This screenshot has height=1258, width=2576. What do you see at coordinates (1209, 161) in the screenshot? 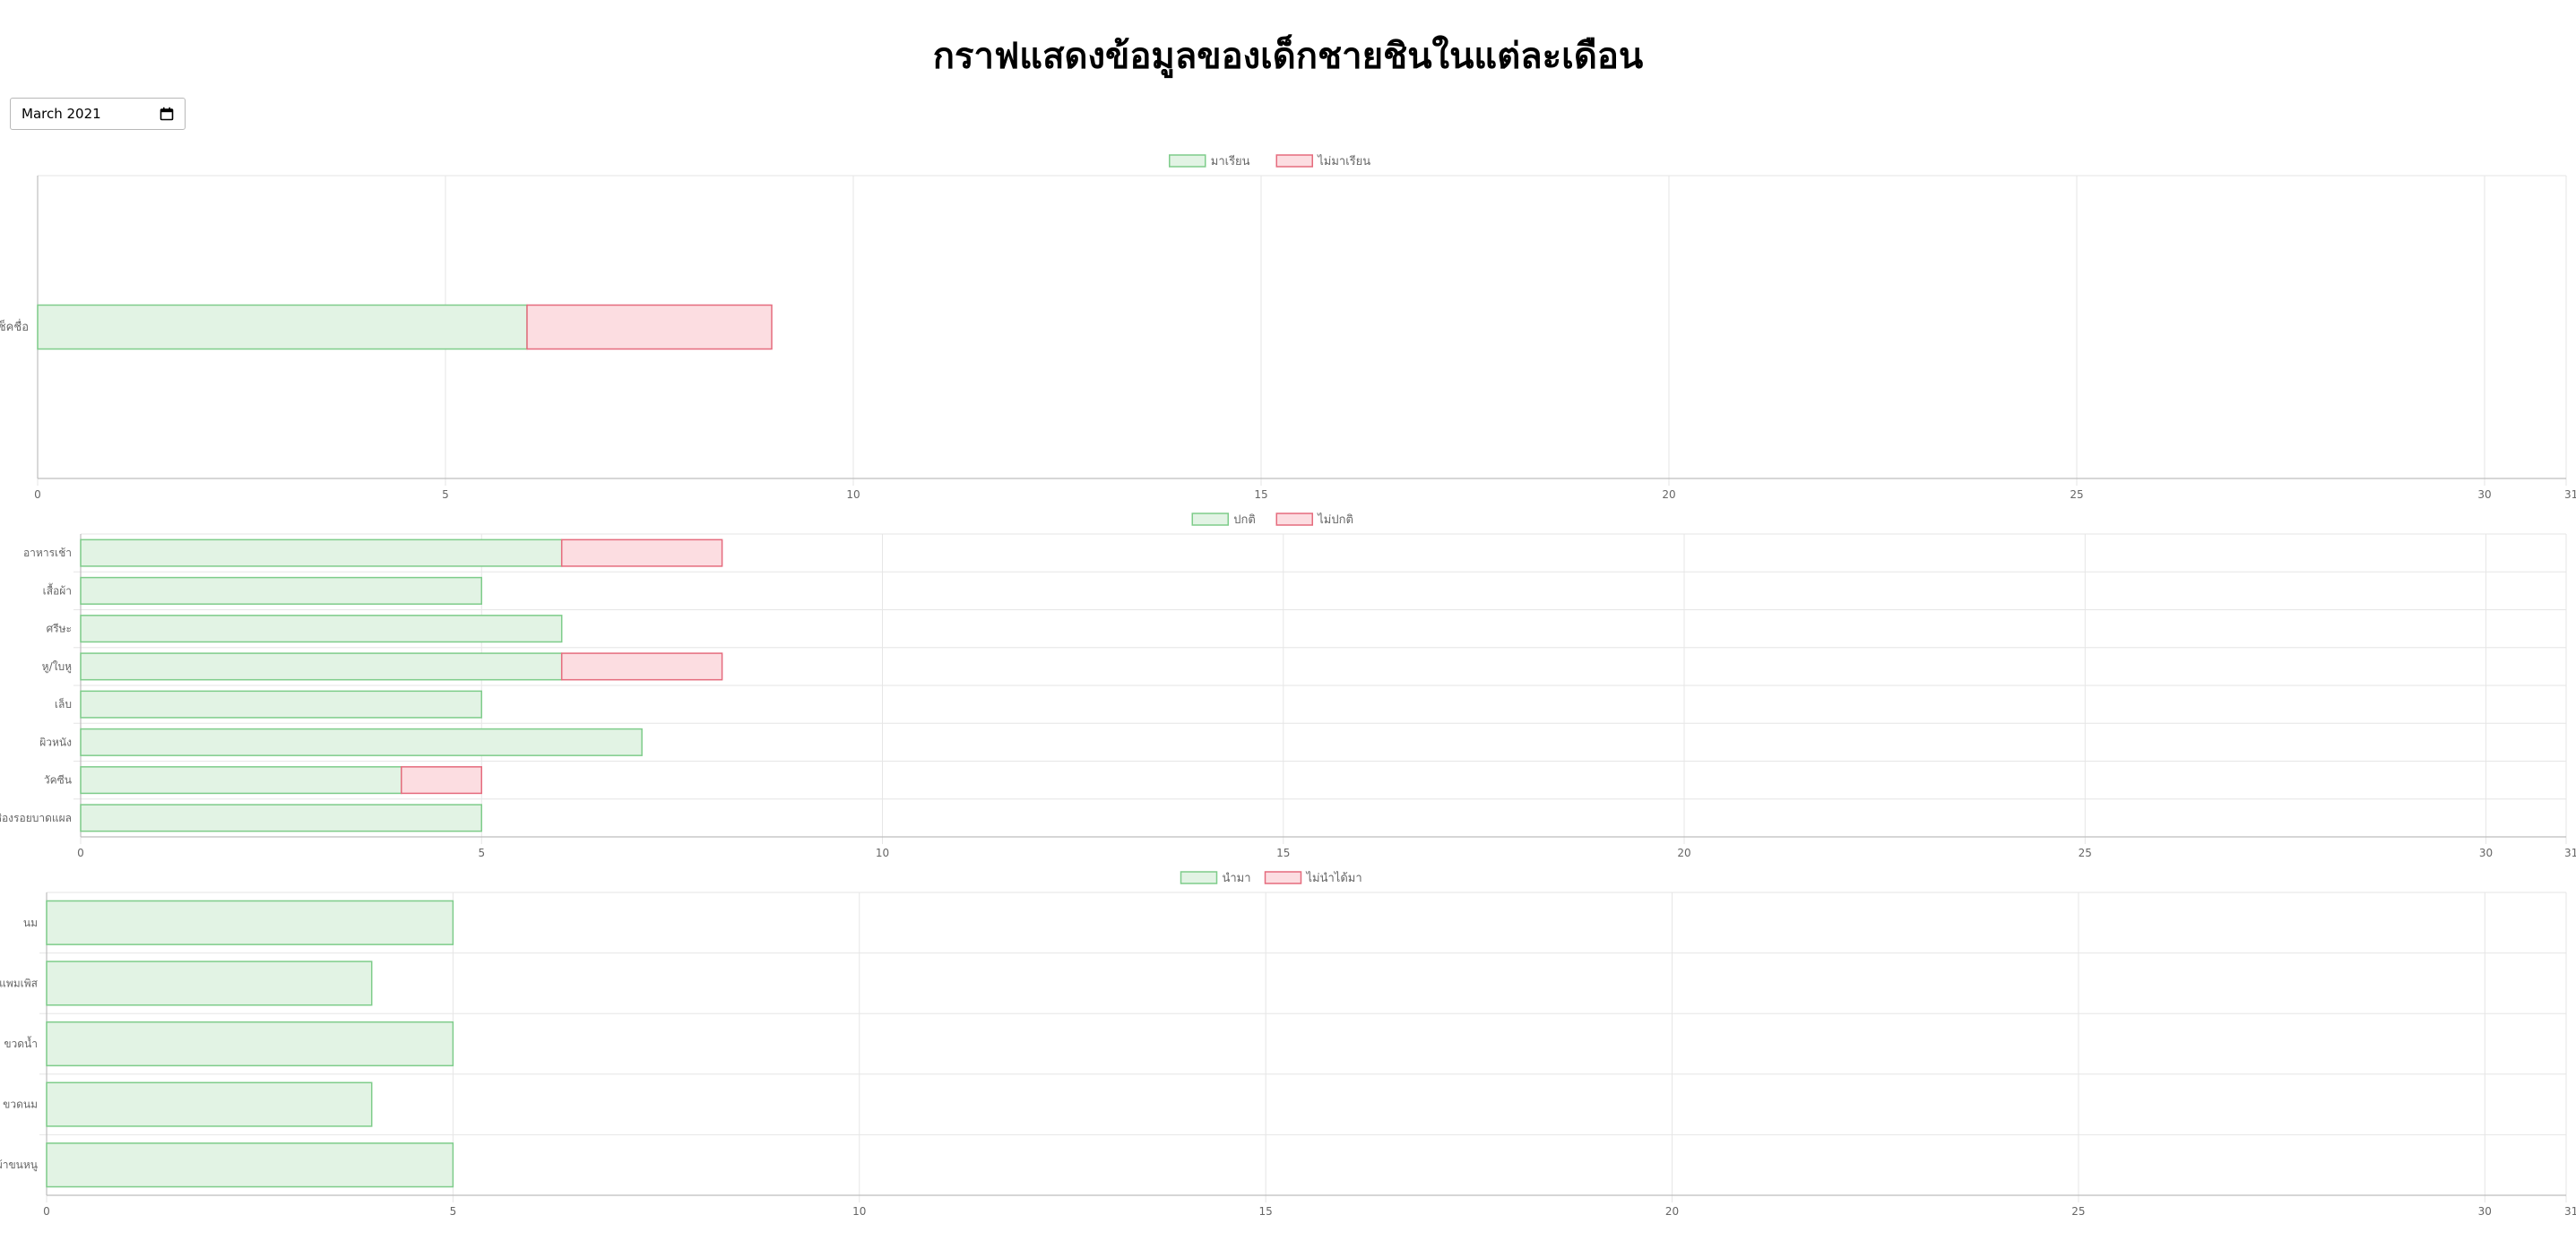
I see `legend-item: มาเรียน` at bounding box center [1209, 161].